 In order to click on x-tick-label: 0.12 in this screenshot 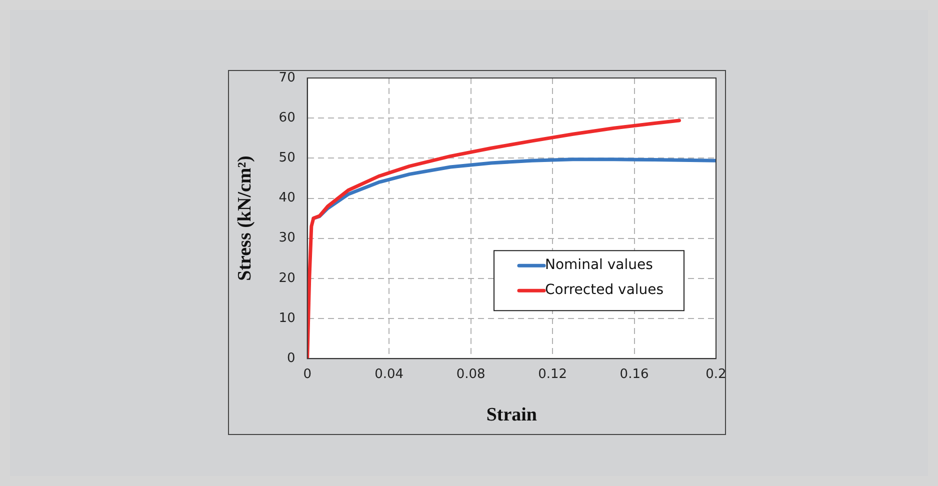, I will do `click(553, 374)`.